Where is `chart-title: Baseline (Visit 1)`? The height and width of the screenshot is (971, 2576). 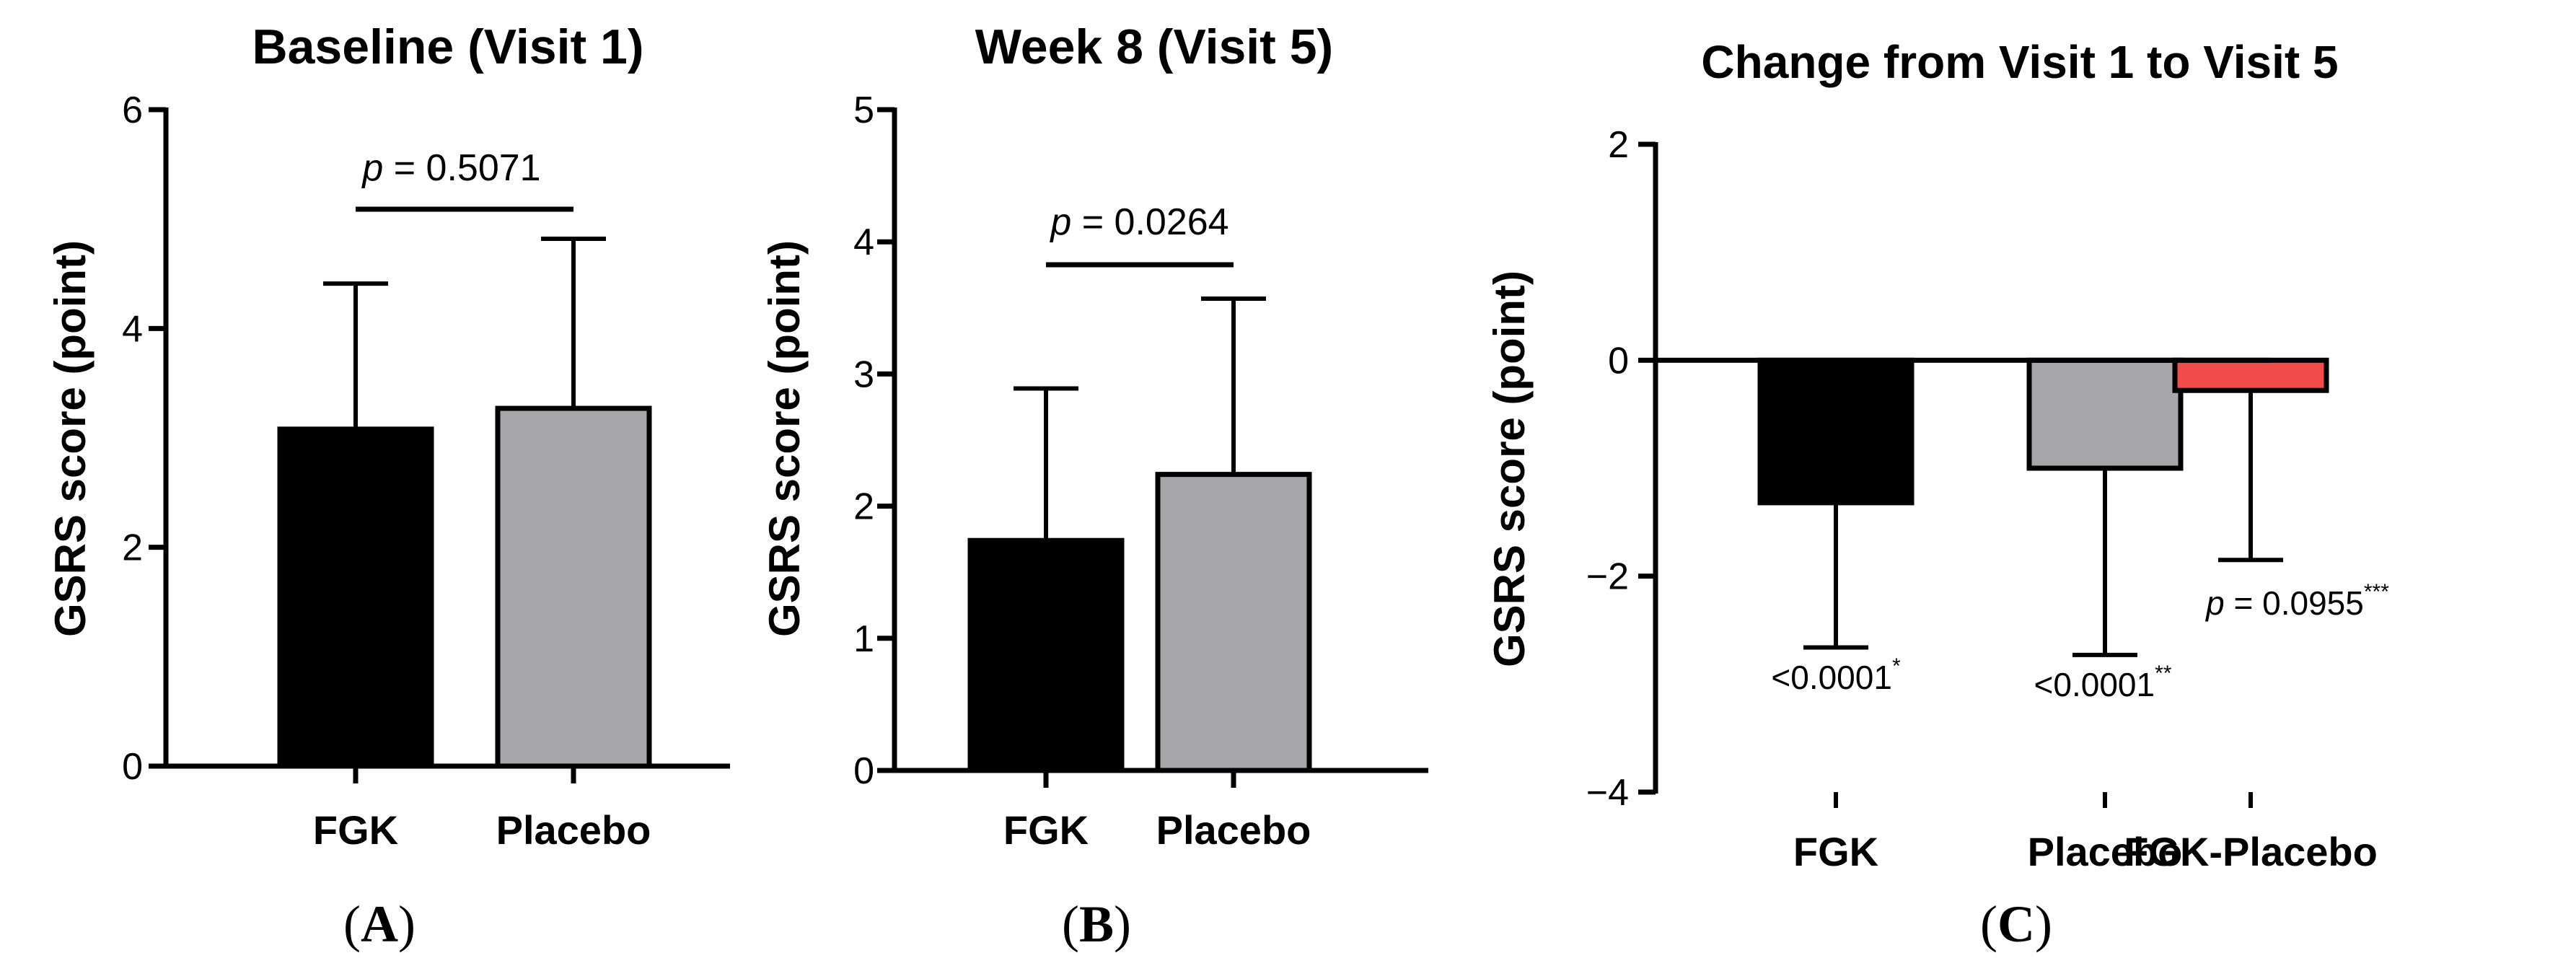
chart-title: Baseline (Visit 1) is located at coordinates (448, 46).